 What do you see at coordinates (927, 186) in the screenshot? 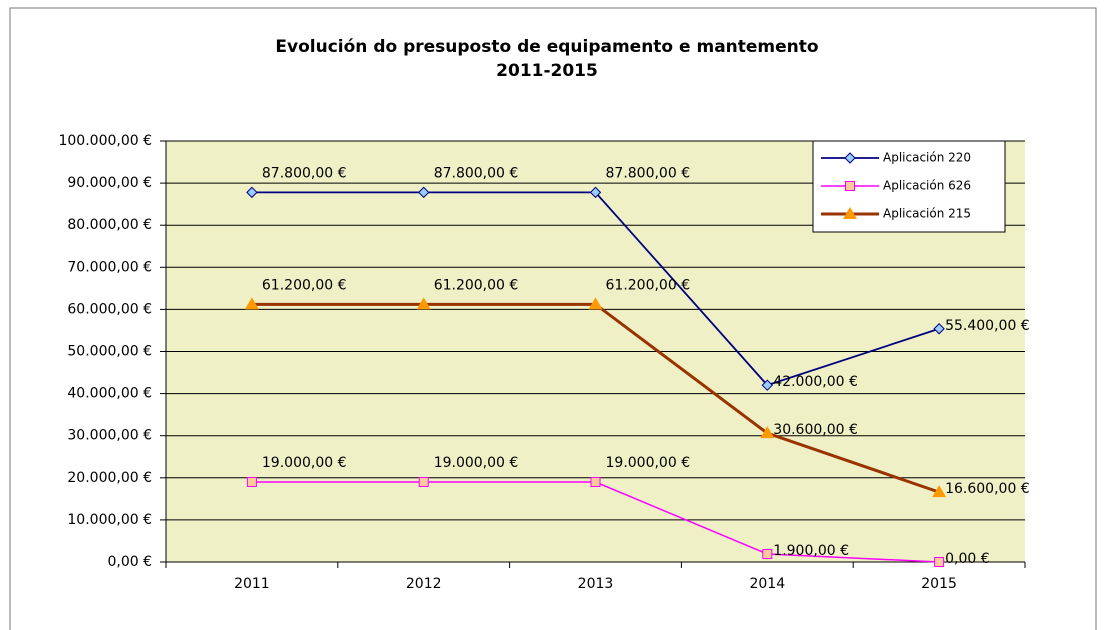
I see `legend-label: Aplicación 626` at bounding box center [927, 186].